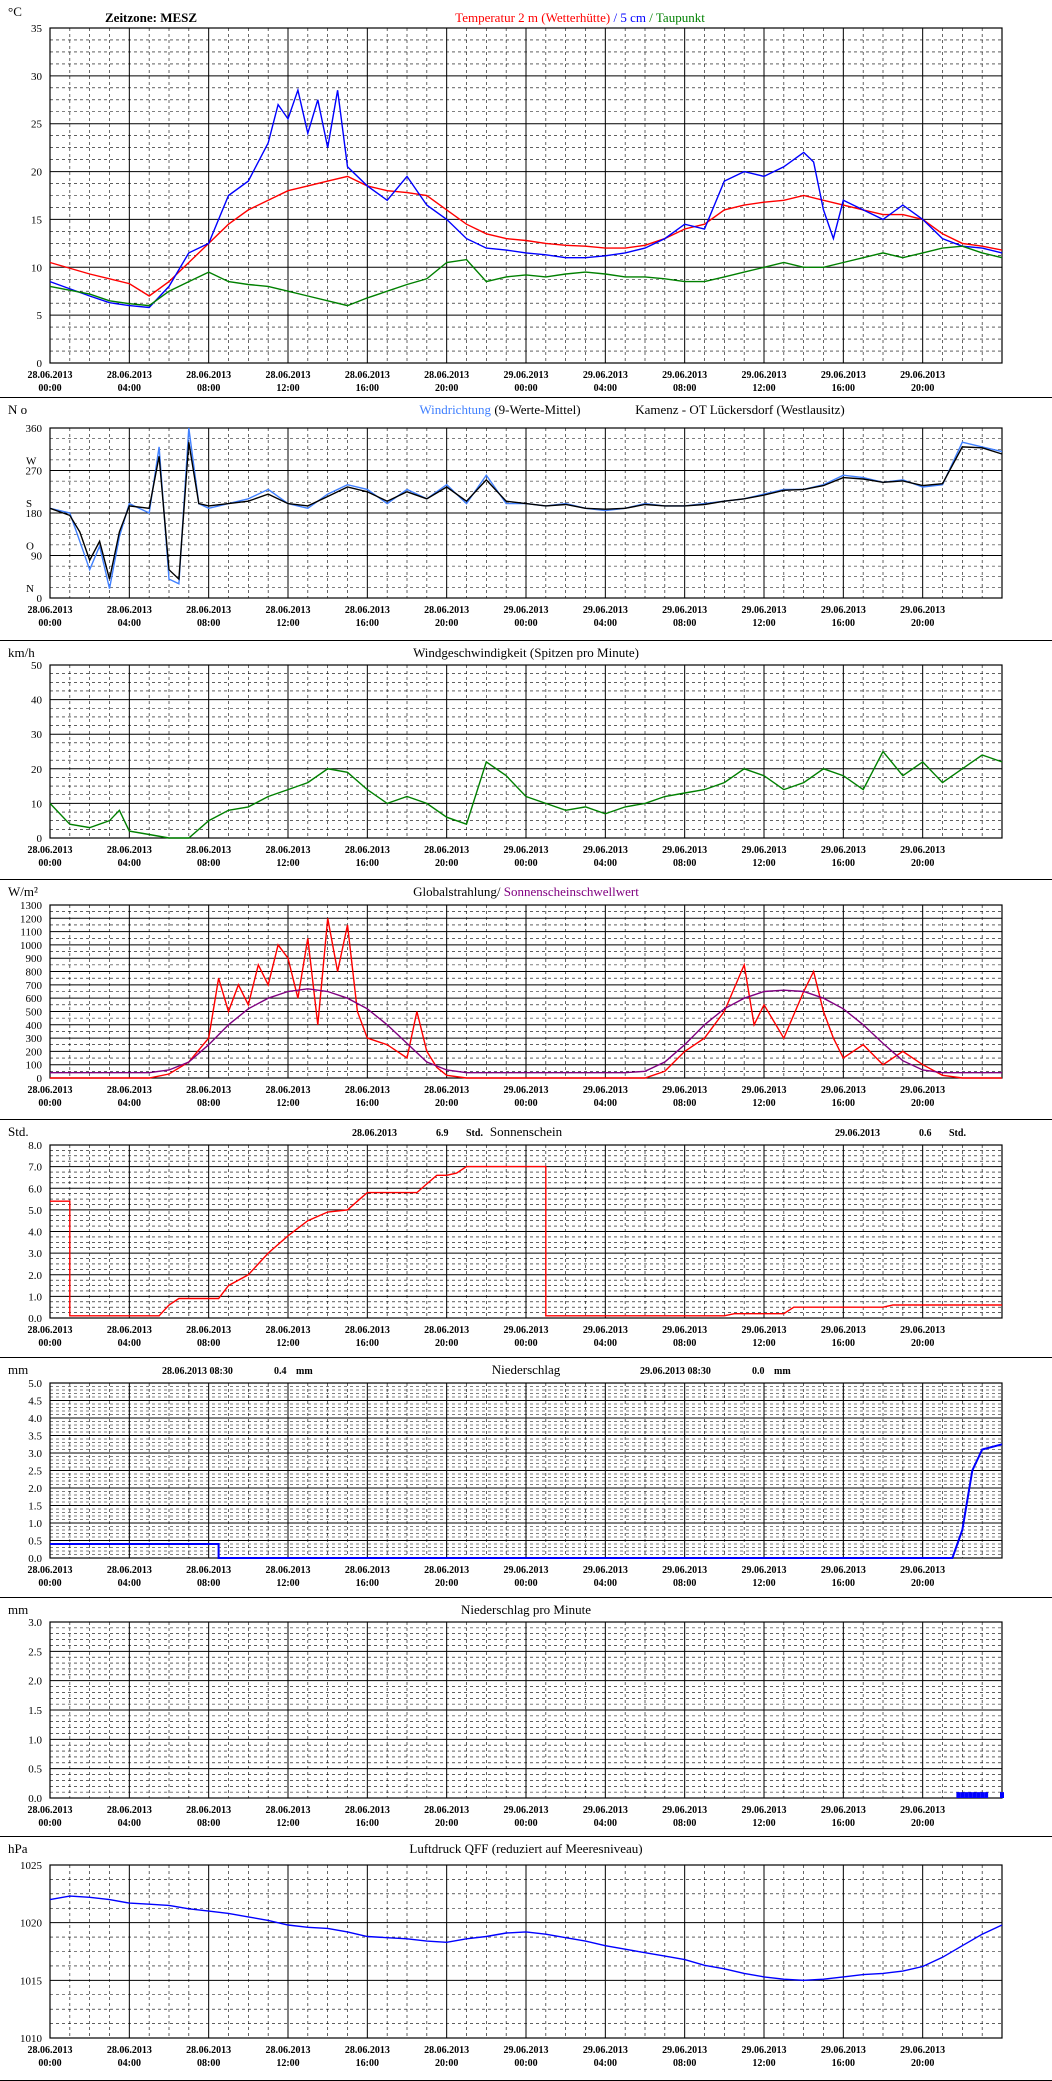 This screenshot has height=2081, width=1052. I want to click on y-tick-label: 2.5, so click(35, 1652).